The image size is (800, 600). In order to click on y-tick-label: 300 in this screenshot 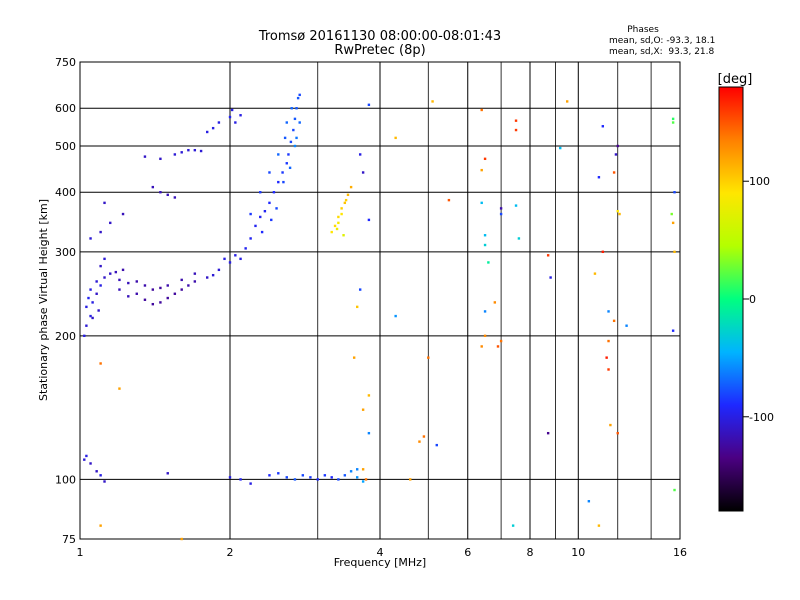, I will do `click(65, 252)`.